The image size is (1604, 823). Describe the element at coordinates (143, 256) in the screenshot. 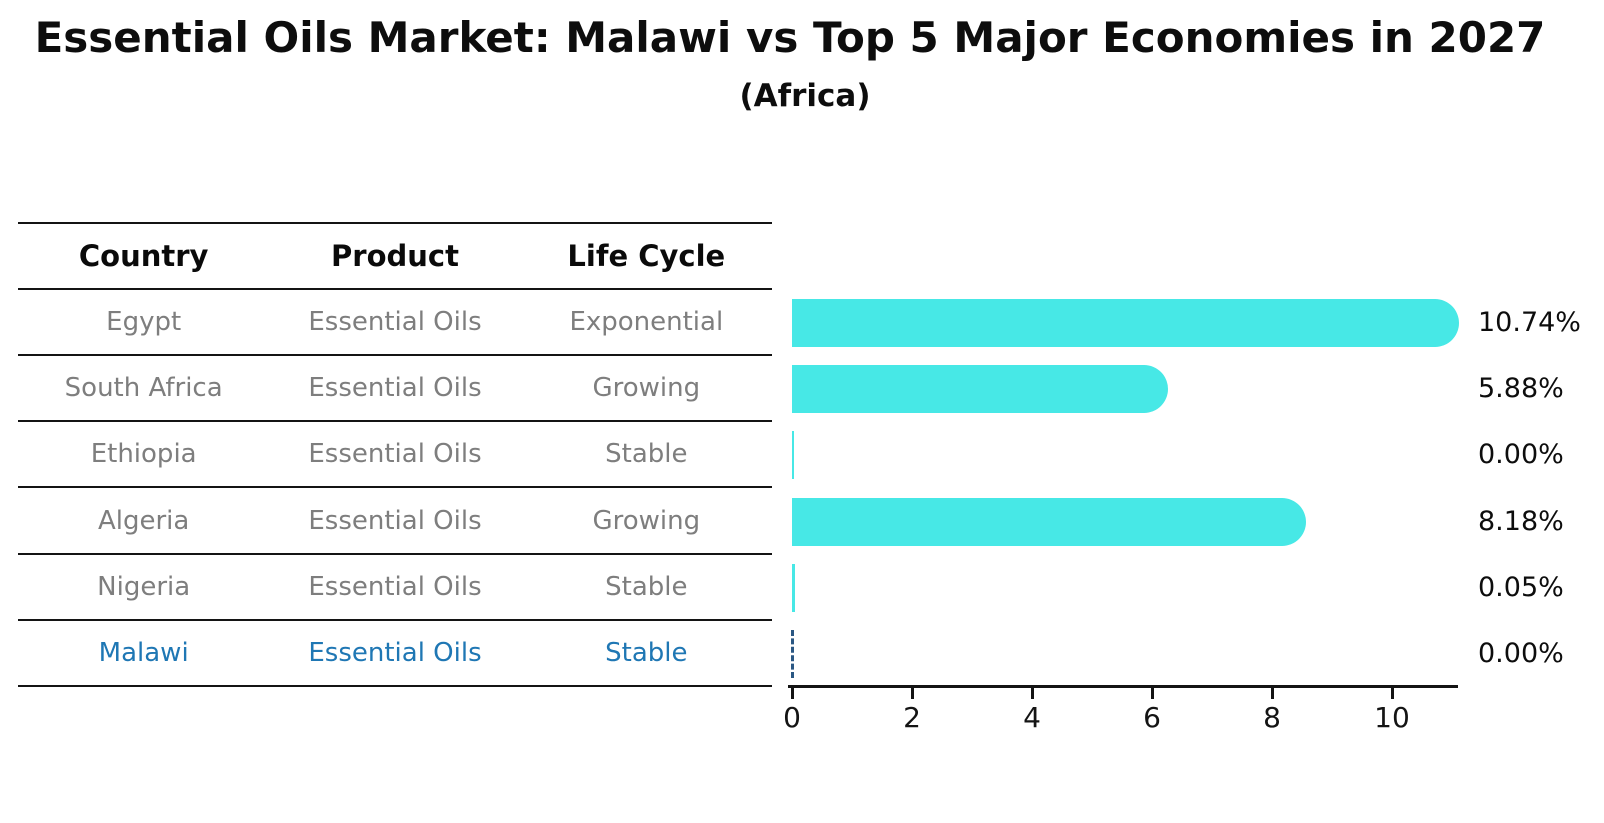

I see `table-header-country: Country` at that location.